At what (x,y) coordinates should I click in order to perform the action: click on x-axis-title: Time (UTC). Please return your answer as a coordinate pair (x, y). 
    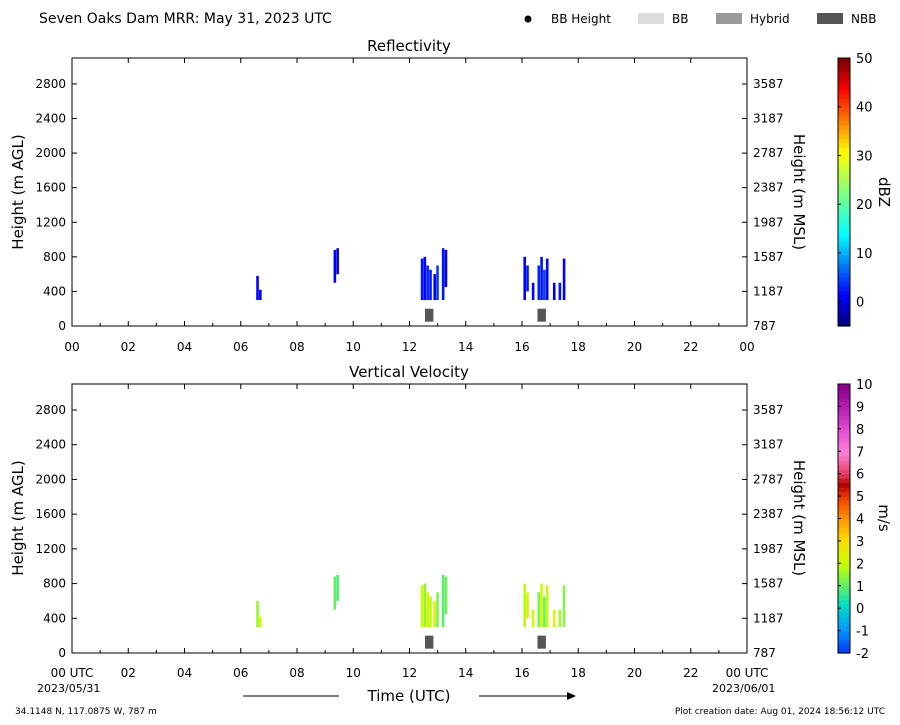
    Looking at the image, I should click on (409, 696).